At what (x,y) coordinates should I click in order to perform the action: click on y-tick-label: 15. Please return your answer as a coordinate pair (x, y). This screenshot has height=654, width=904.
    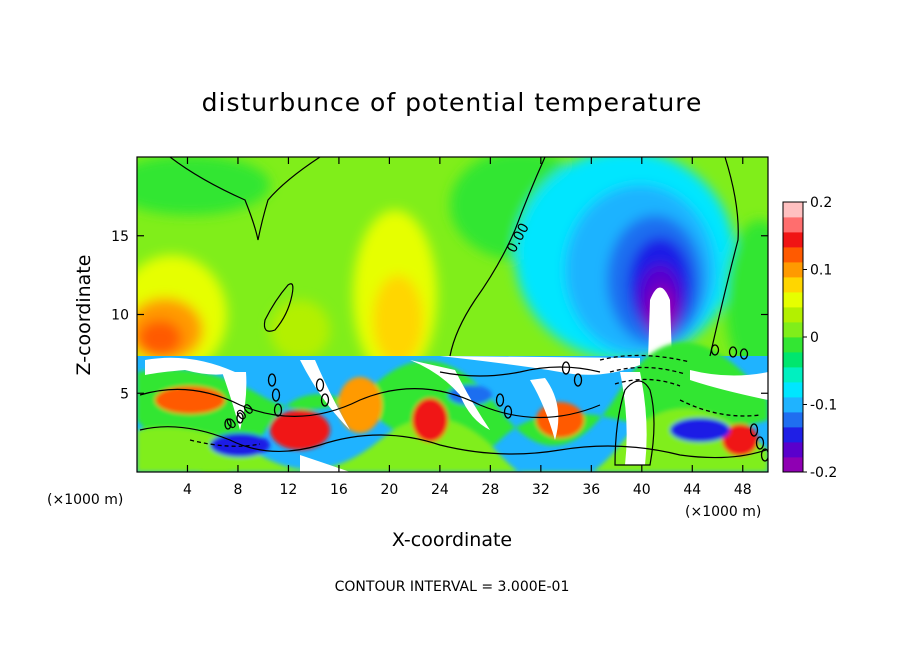
    Looking at the image, I should click on (120, 237).